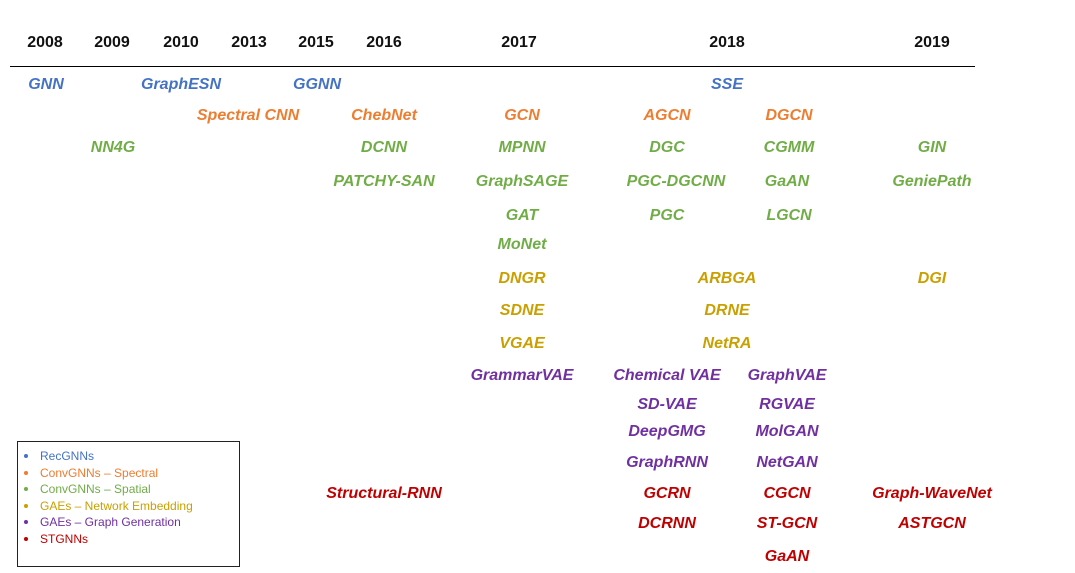  I want to click on model-label-sd-vae: SD-VAE, so click(667, 404).